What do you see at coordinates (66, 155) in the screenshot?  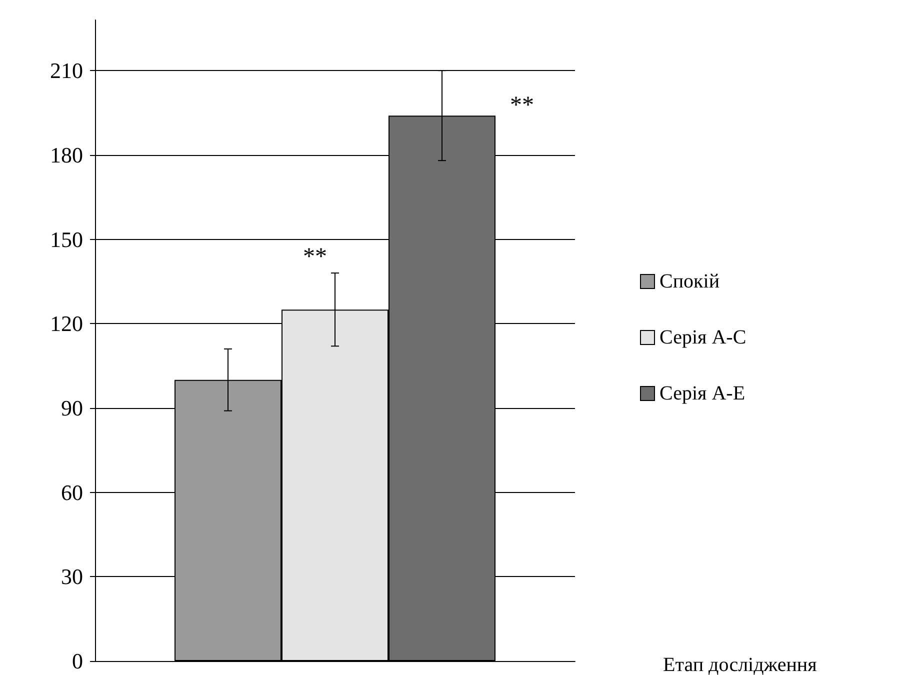 I see `y-tick-label: 180` at bounding box center [66, 155].